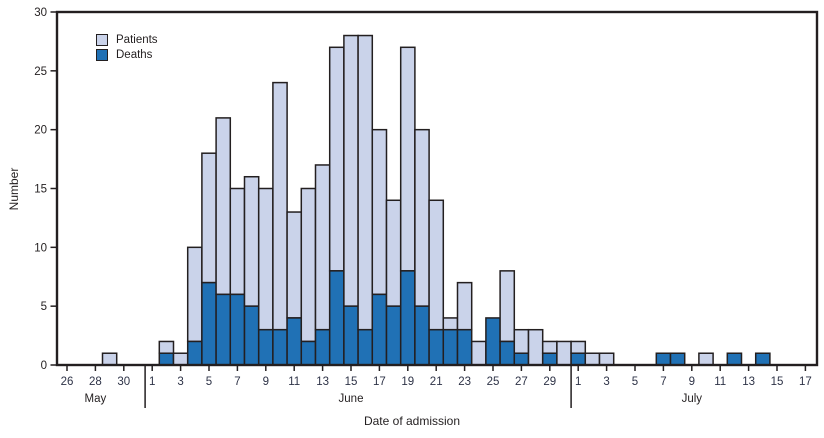  Describe the element at coordinates (549, 382) in the screenshot. I see `x-tick-label: 29` at that location.